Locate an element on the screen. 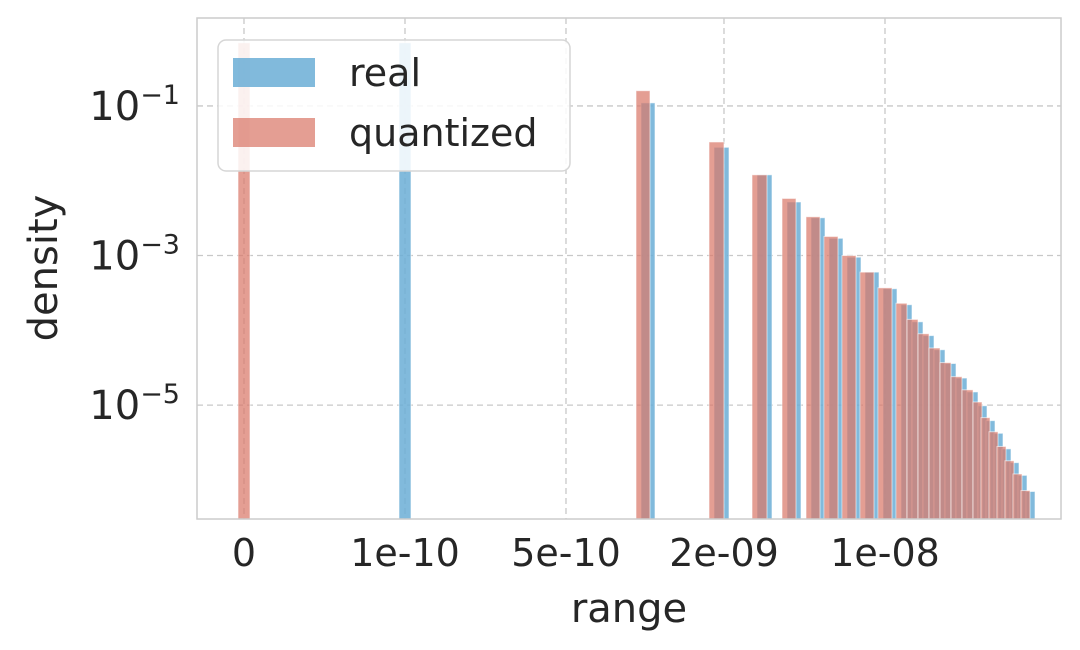 This screenshot has width=1080, height=650. x-tick-label: 1e-10 is located at coordinates (405, 553).